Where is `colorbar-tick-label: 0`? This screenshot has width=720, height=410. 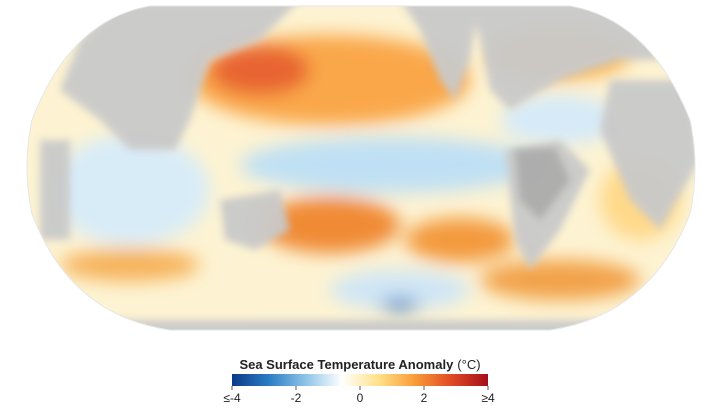
colorbar-tick-label: 0 is located at coordinates (360, 398).